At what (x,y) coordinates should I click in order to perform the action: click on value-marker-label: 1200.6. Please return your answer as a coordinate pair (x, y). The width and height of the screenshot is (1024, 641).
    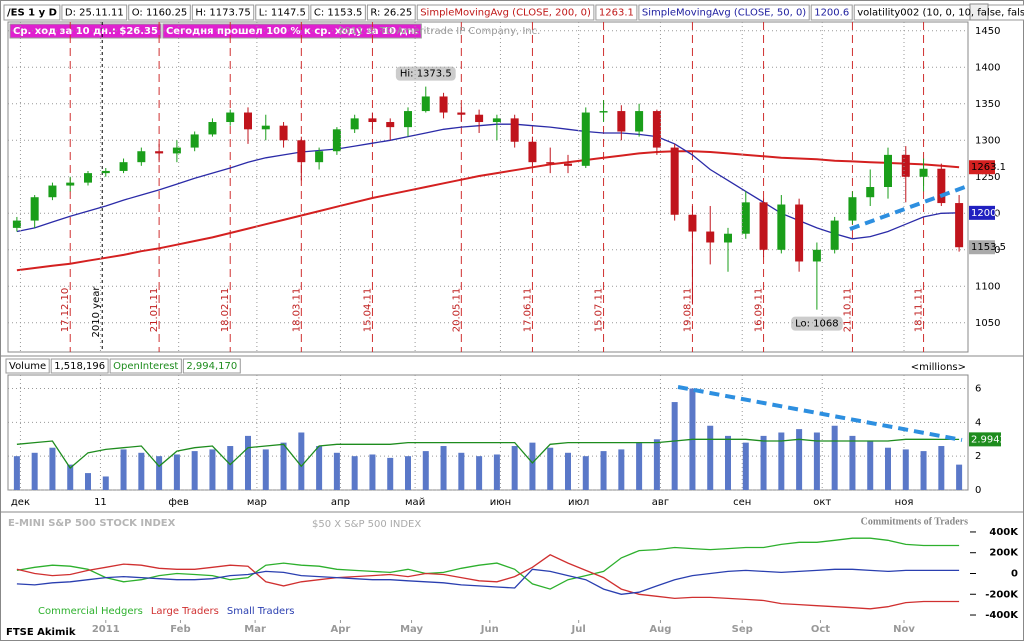
    Looking at the image, I should click on (988, 213).